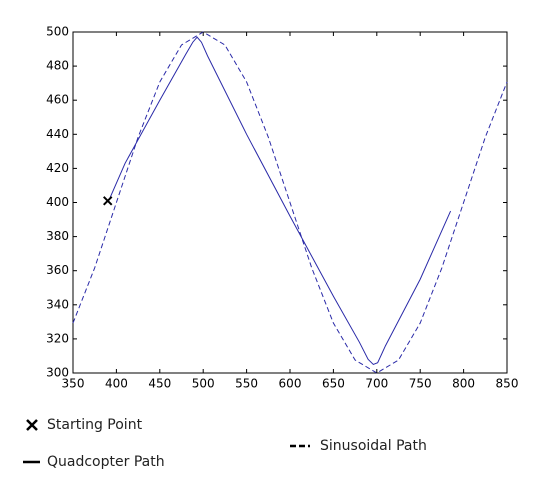 Image resolution: width=560 pixels, height=498 pixels. Describe the element at coordinates (116, 384) in the screenshot. I see `x-tick-label: 400` at that location.